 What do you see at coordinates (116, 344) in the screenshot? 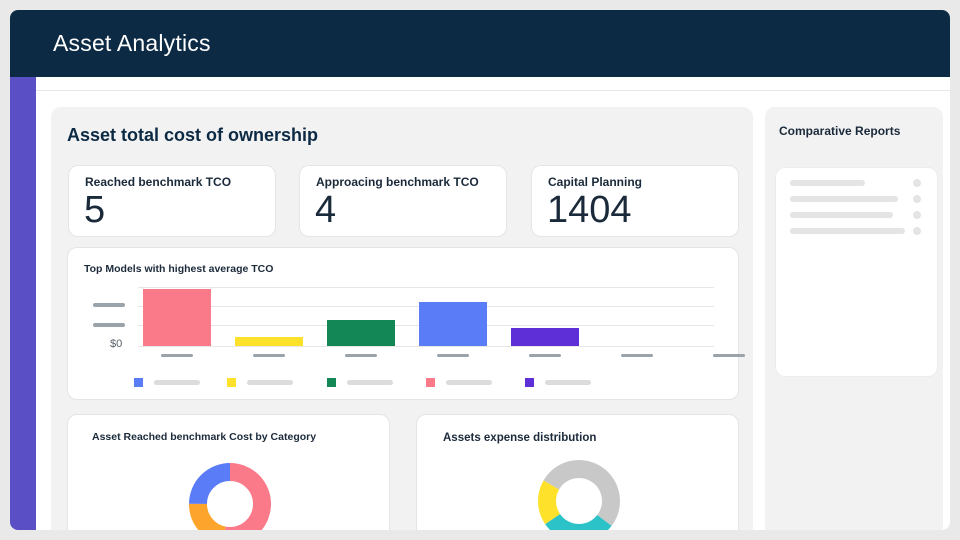
I see `y-tick-zero: $0` at bounding box center [116, 344].